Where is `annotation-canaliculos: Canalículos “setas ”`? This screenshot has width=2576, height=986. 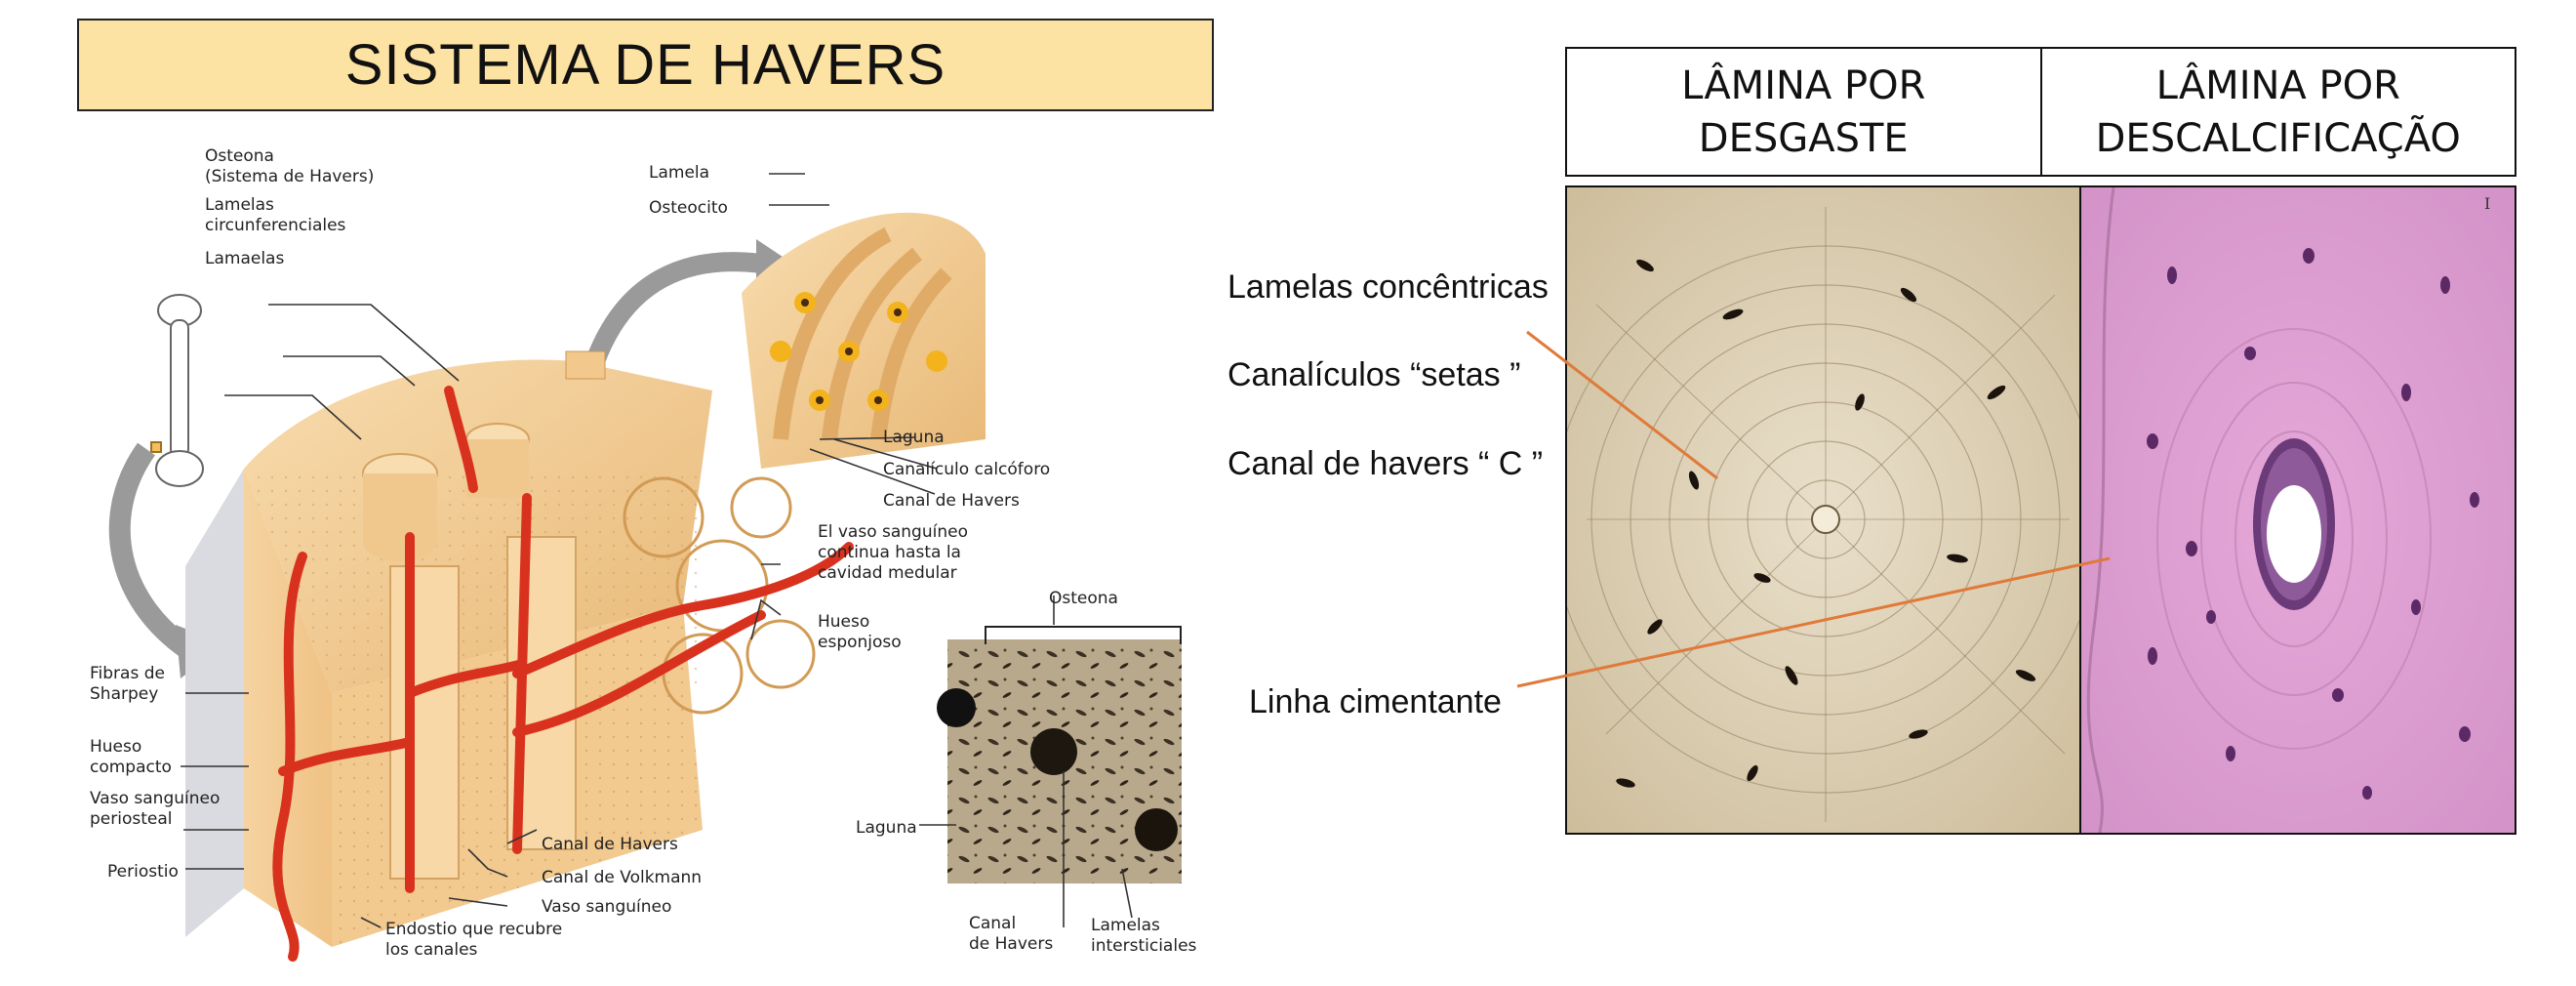 annotation-canaliculos: Canalículos “setas ” is located at coordinates (1374, 374).